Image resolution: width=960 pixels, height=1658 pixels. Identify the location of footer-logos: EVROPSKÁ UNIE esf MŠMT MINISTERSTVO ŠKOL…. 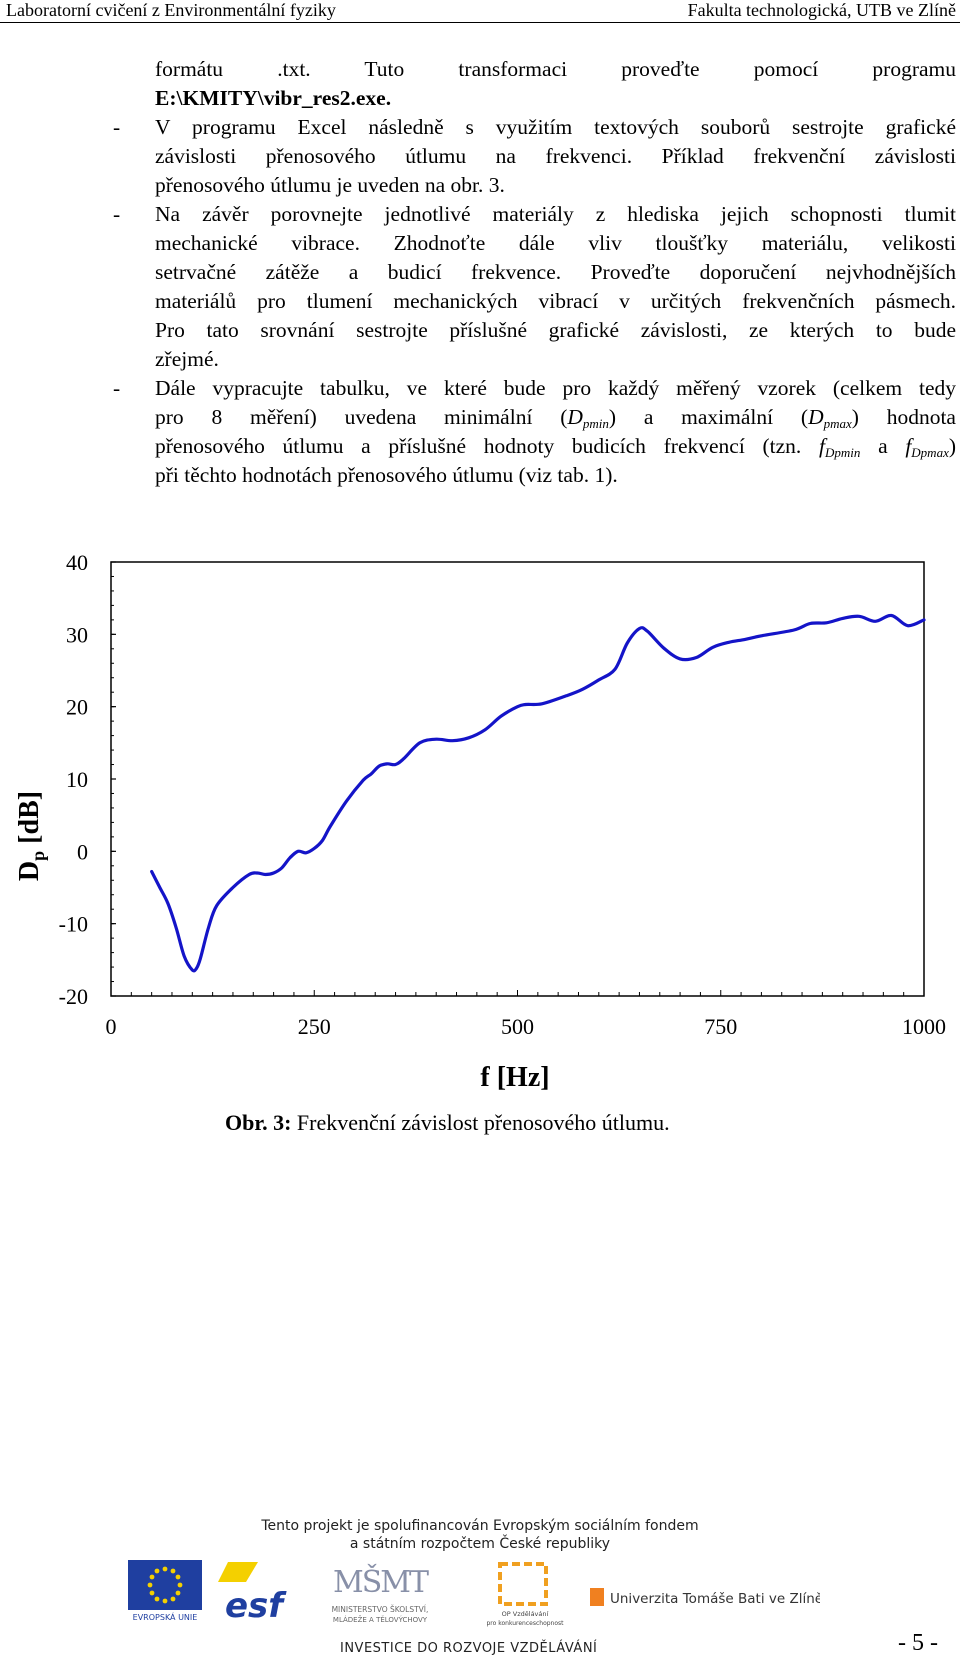
(471, 1595).